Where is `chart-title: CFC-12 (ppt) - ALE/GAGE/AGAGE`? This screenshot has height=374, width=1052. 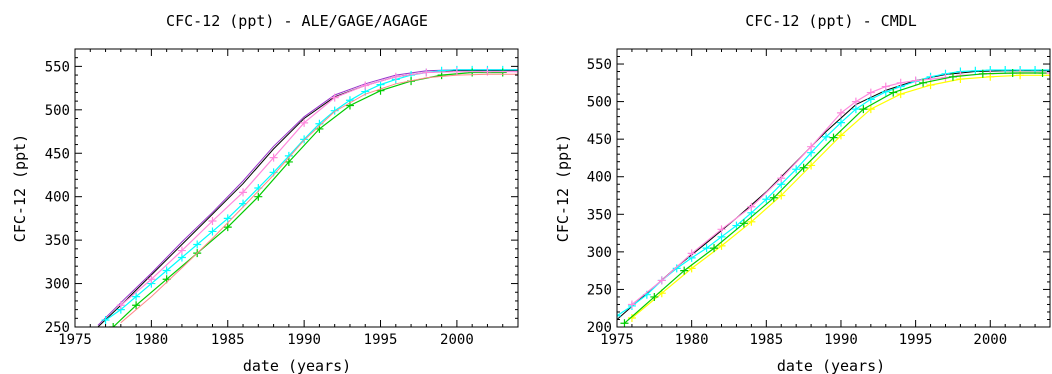
chart-title: CFC-12 (ppt) - ALE/GAGE/AGAGE is located at coordinates (297, 21).